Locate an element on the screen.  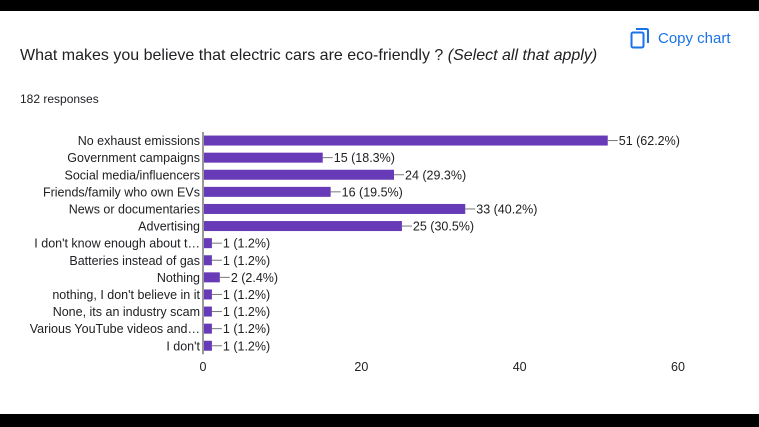
top-black-band is located at coordinates (379, 5).